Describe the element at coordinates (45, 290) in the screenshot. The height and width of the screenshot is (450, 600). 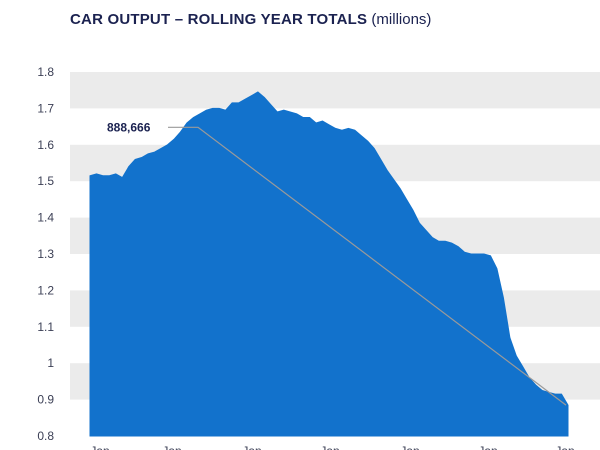
I see `y-tick-label: 1.2` at that location.